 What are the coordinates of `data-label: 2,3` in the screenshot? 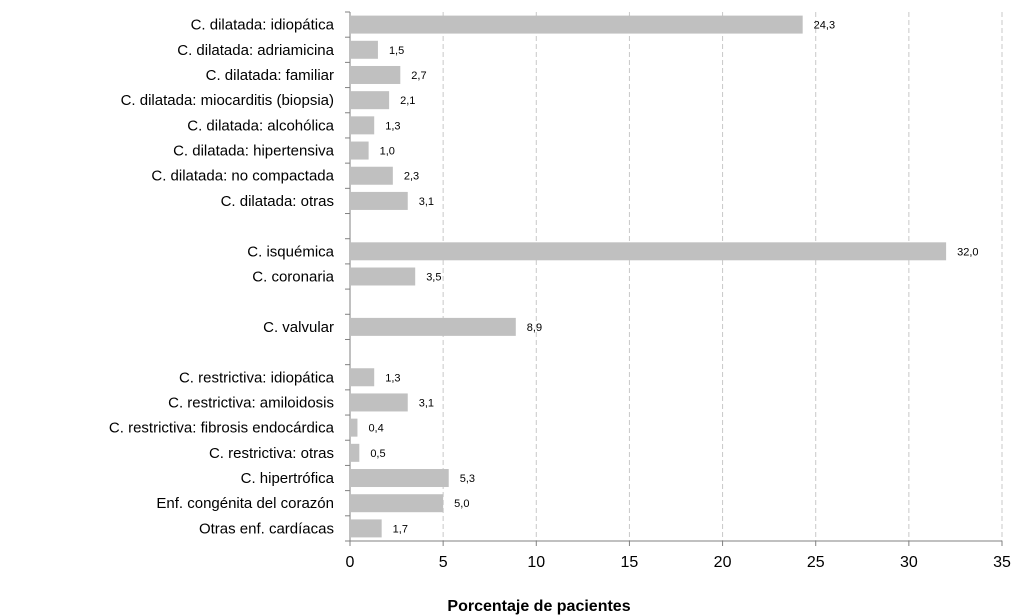 It's located at (411, 177).